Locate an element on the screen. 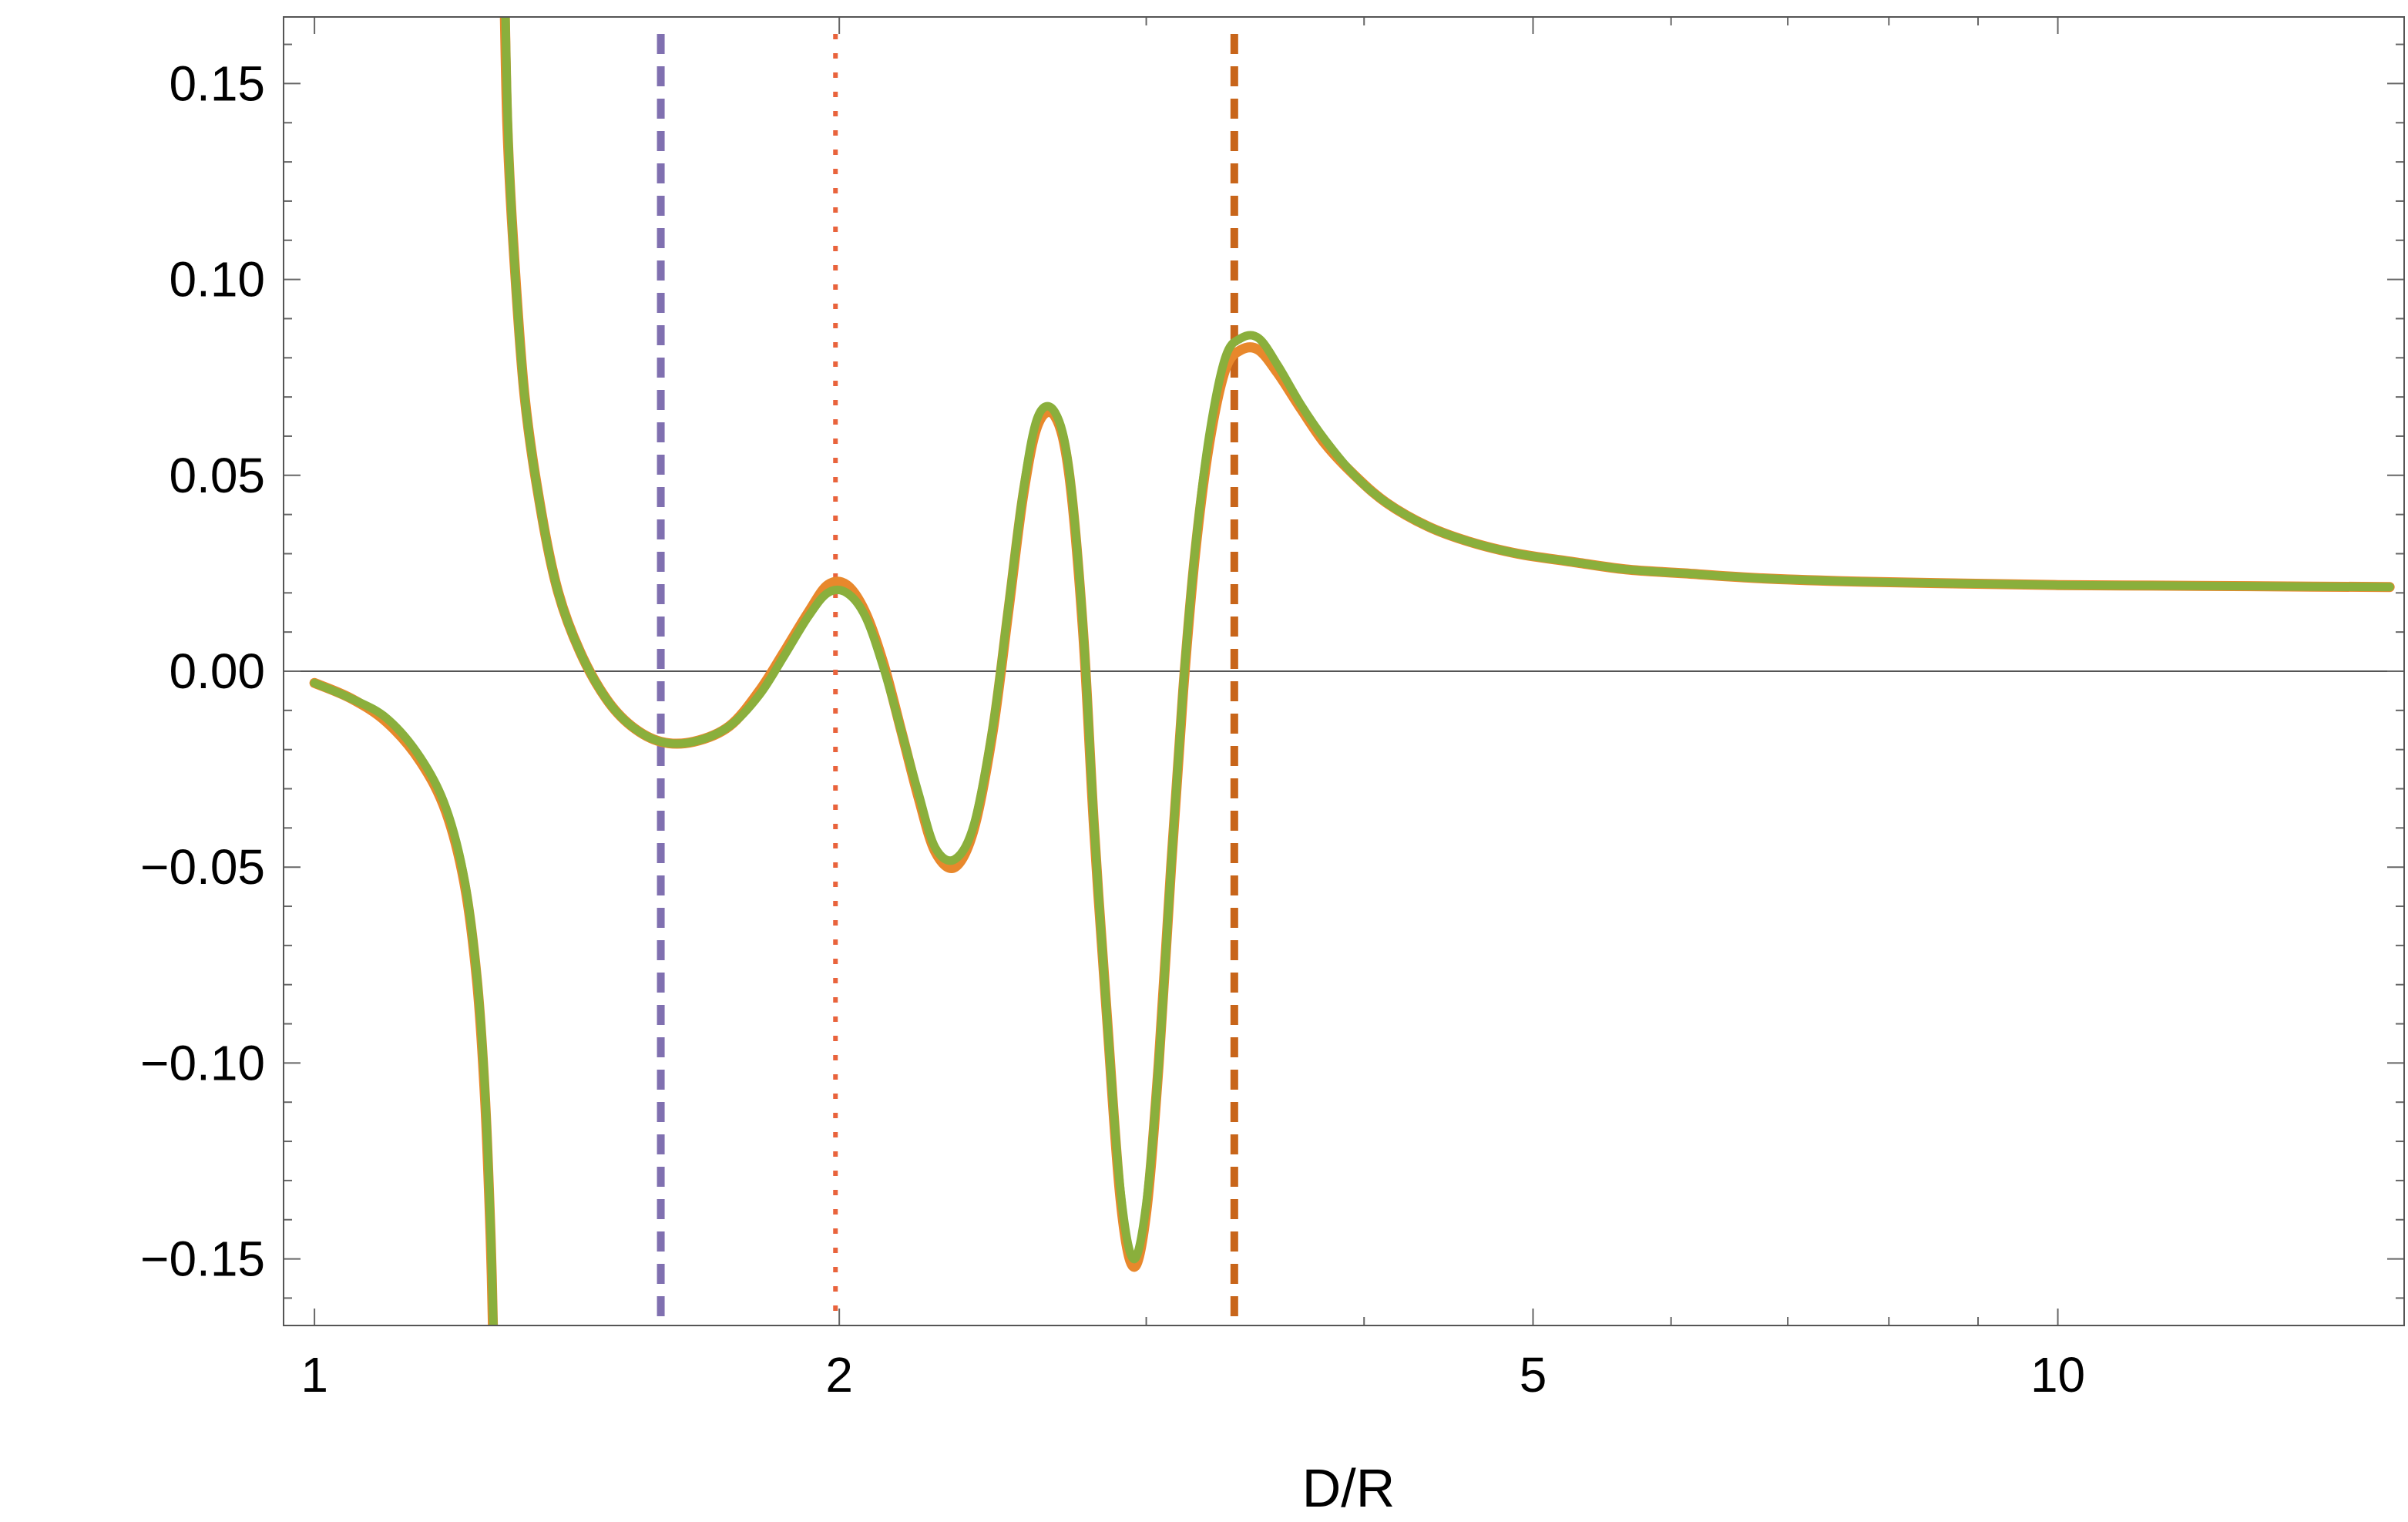 This screenshot has width=2408, height=1522. y-tick-label: 0.10 is located at coordinates (217, 279).